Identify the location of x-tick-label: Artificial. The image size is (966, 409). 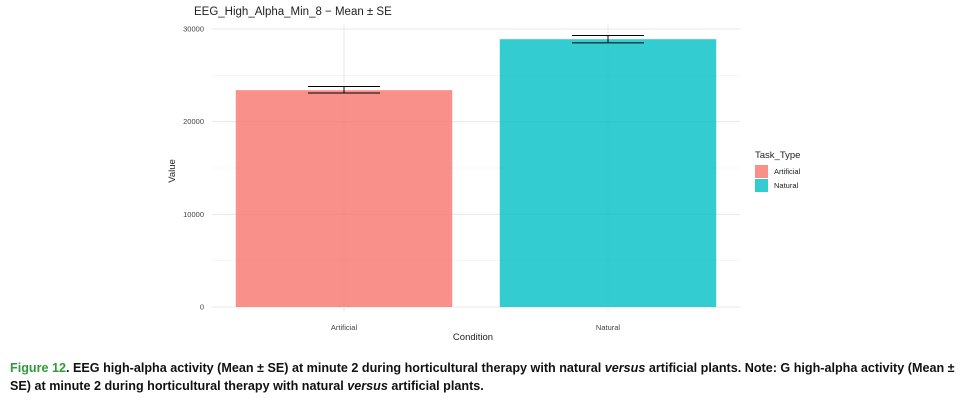
(344, 327).